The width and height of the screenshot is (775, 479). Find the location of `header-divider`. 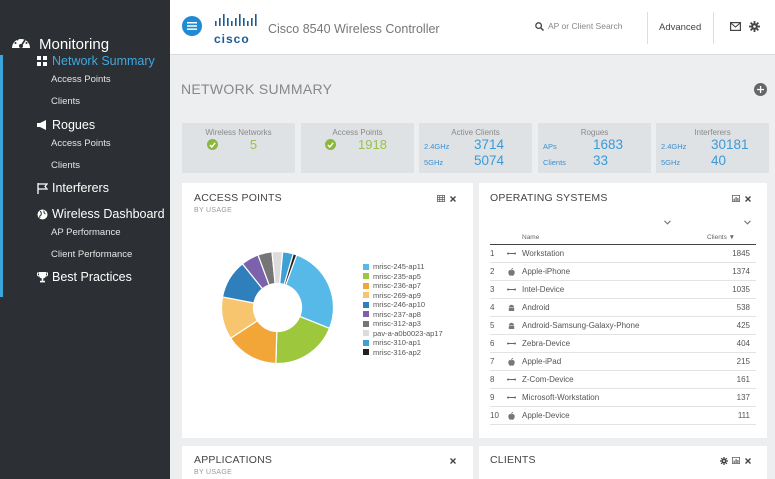

header-divider is located at coordinates (647, 28).